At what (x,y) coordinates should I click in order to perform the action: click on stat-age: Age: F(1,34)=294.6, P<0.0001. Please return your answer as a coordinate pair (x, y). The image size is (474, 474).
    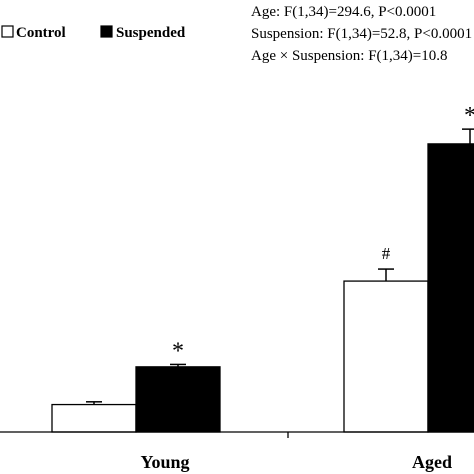
    Looking at the image, I should click on (343, 12).